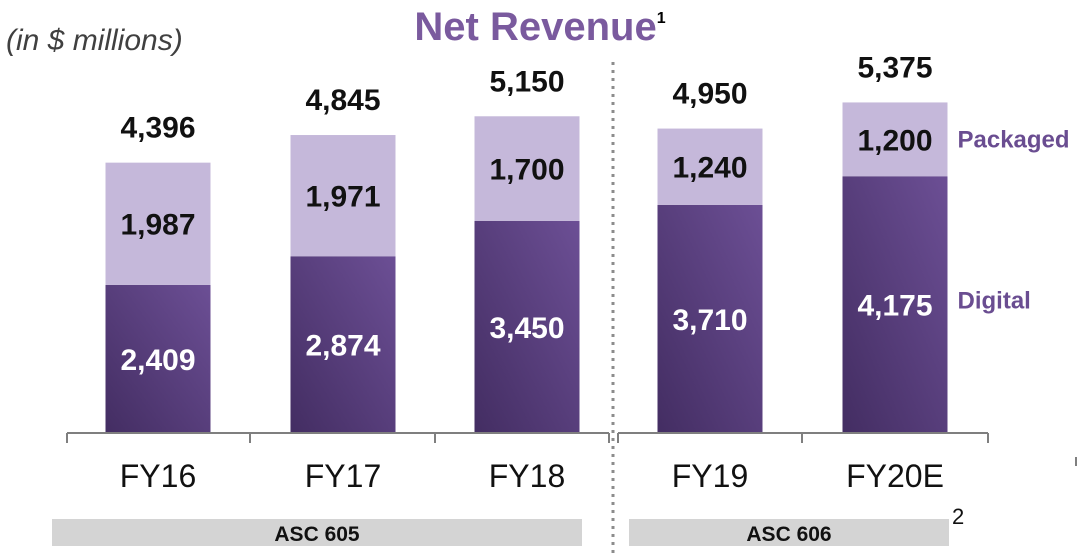 The image size is (1080, 558). I want to click on bar-digital-fy18, so click(527, 326).